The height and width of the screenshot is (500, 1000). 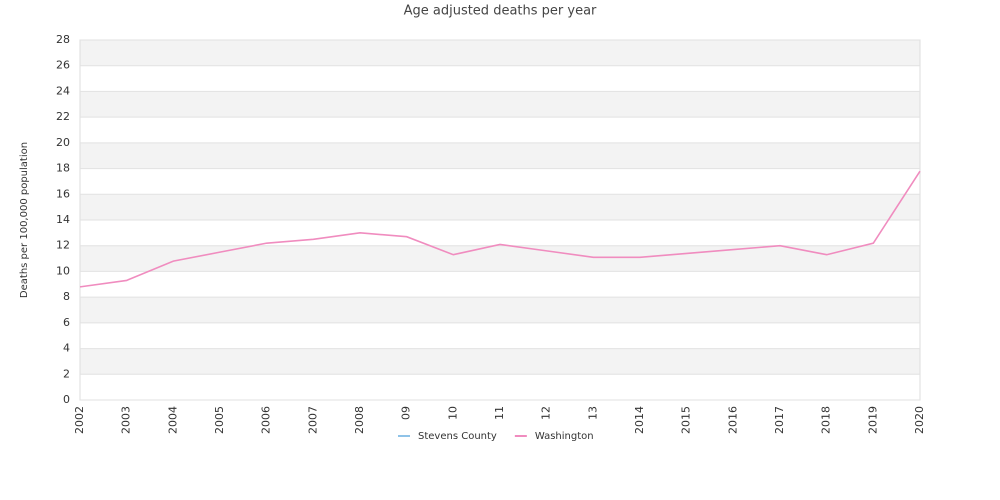 I want to click on y-tick-label: 12, so click(x=63, y=245).